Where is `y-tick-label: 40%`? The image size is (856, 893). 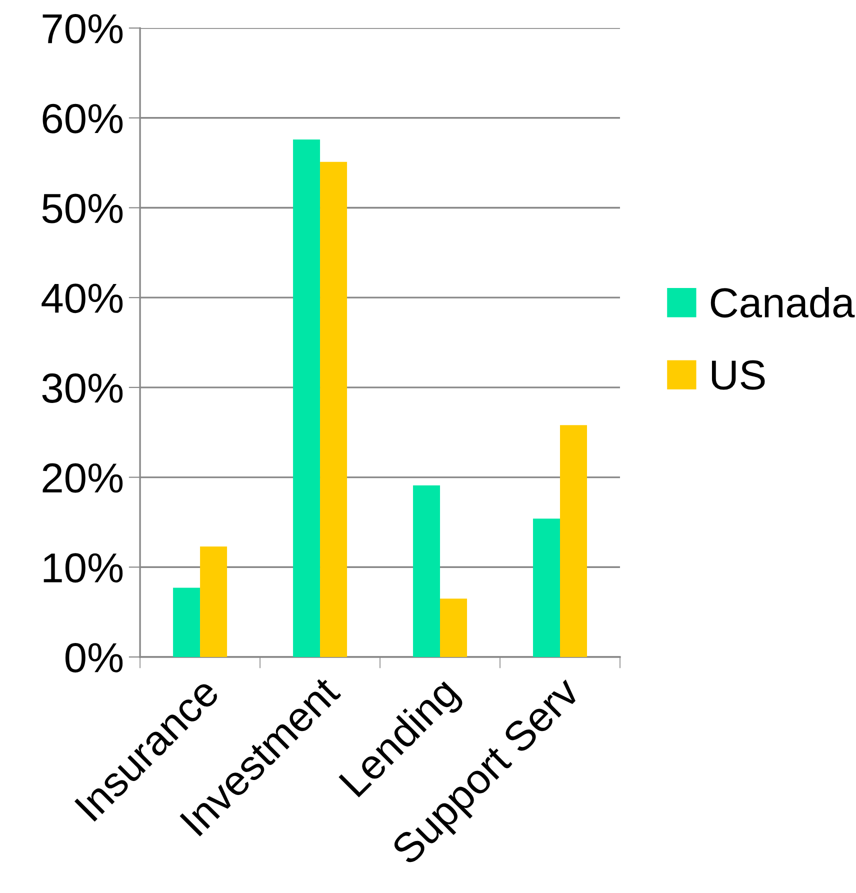 y-tick-label: 40% is located at coordinates (82, 299).